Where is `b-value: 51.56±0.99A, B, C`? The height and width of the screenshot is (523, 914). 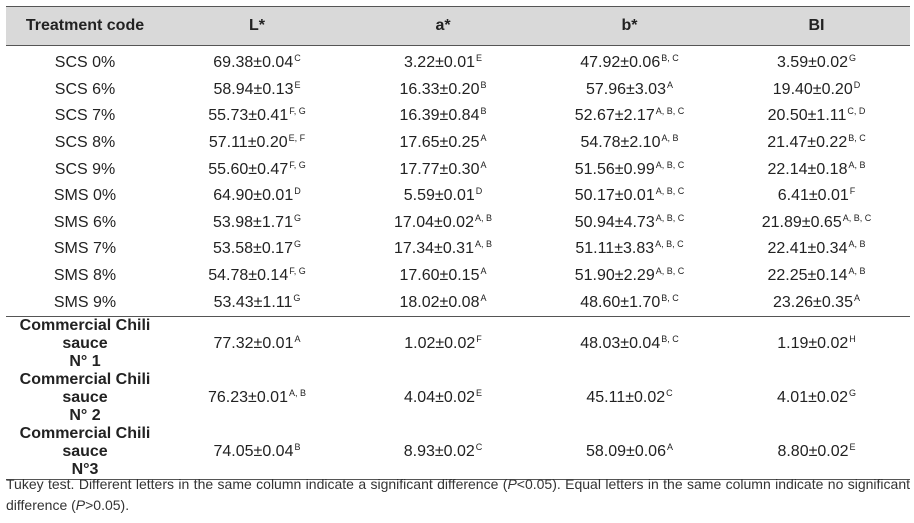 b-value: 51.56±0.99A, B, C is located at coordinates (629, 168).